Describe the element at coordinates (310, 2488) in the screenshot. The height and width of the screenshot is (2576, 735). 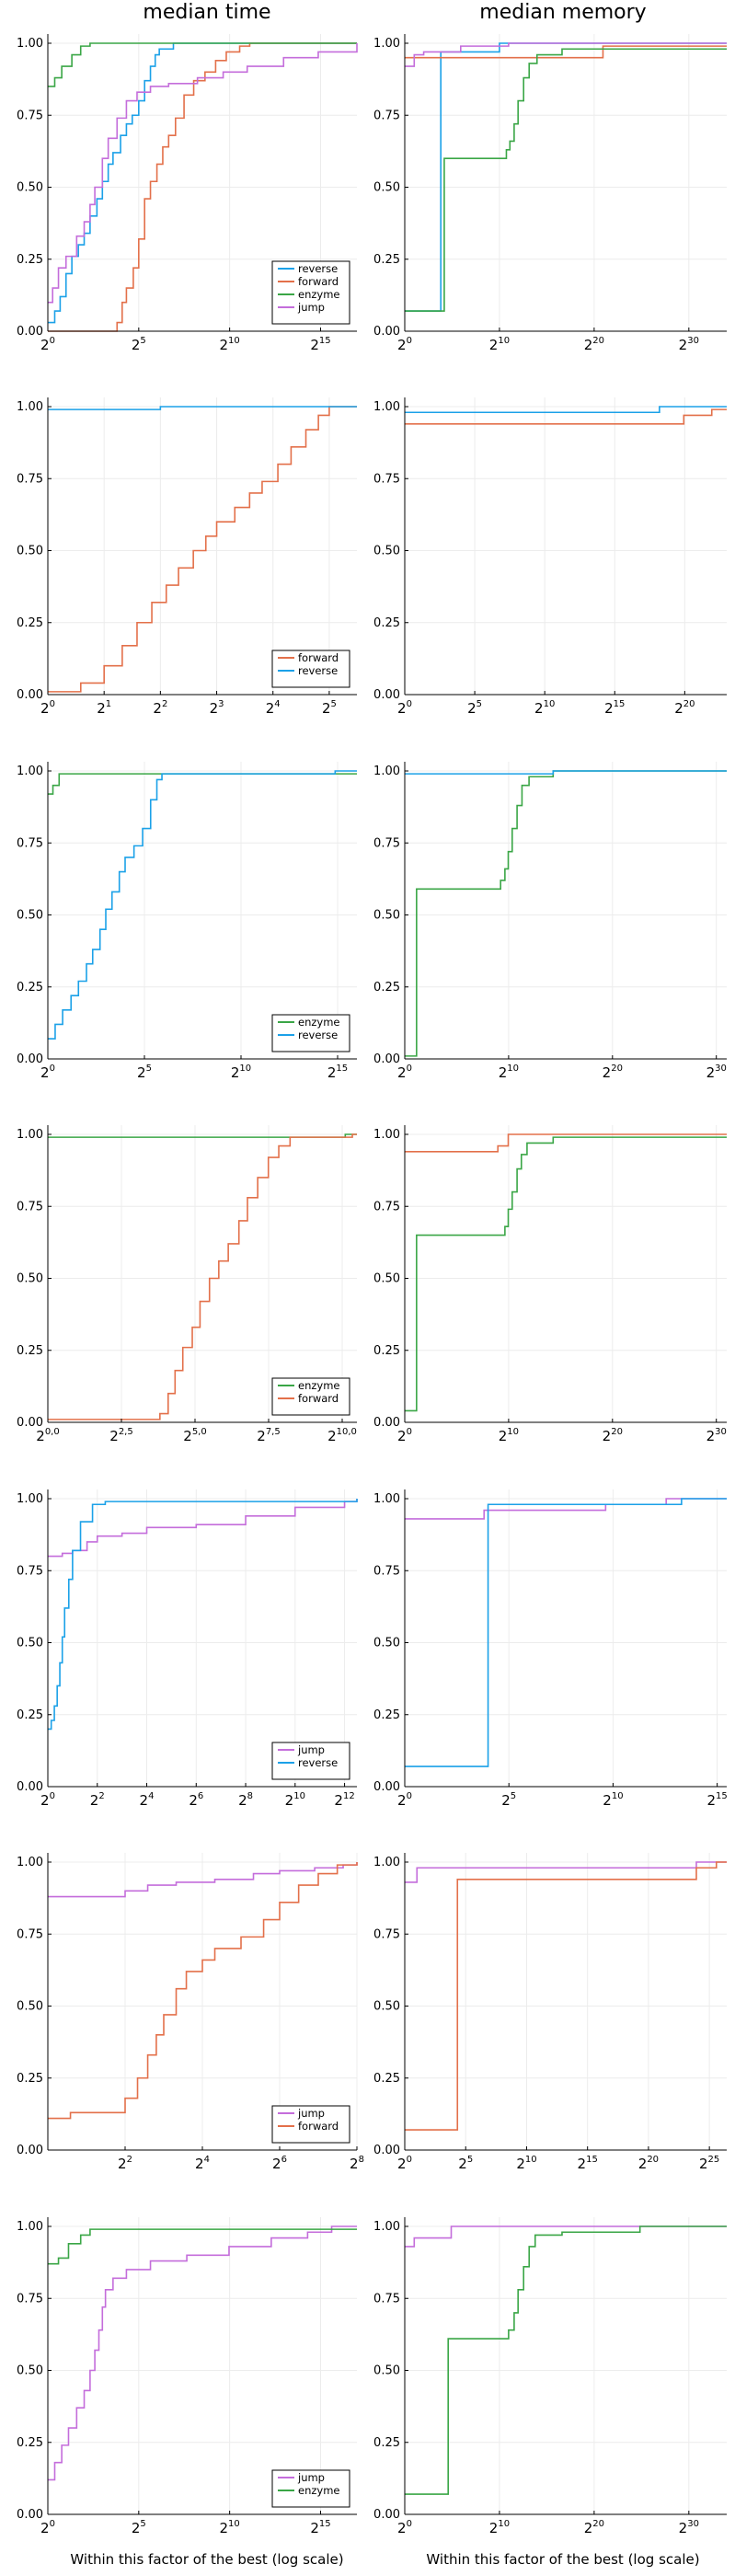
I see `legend-box` at that location.